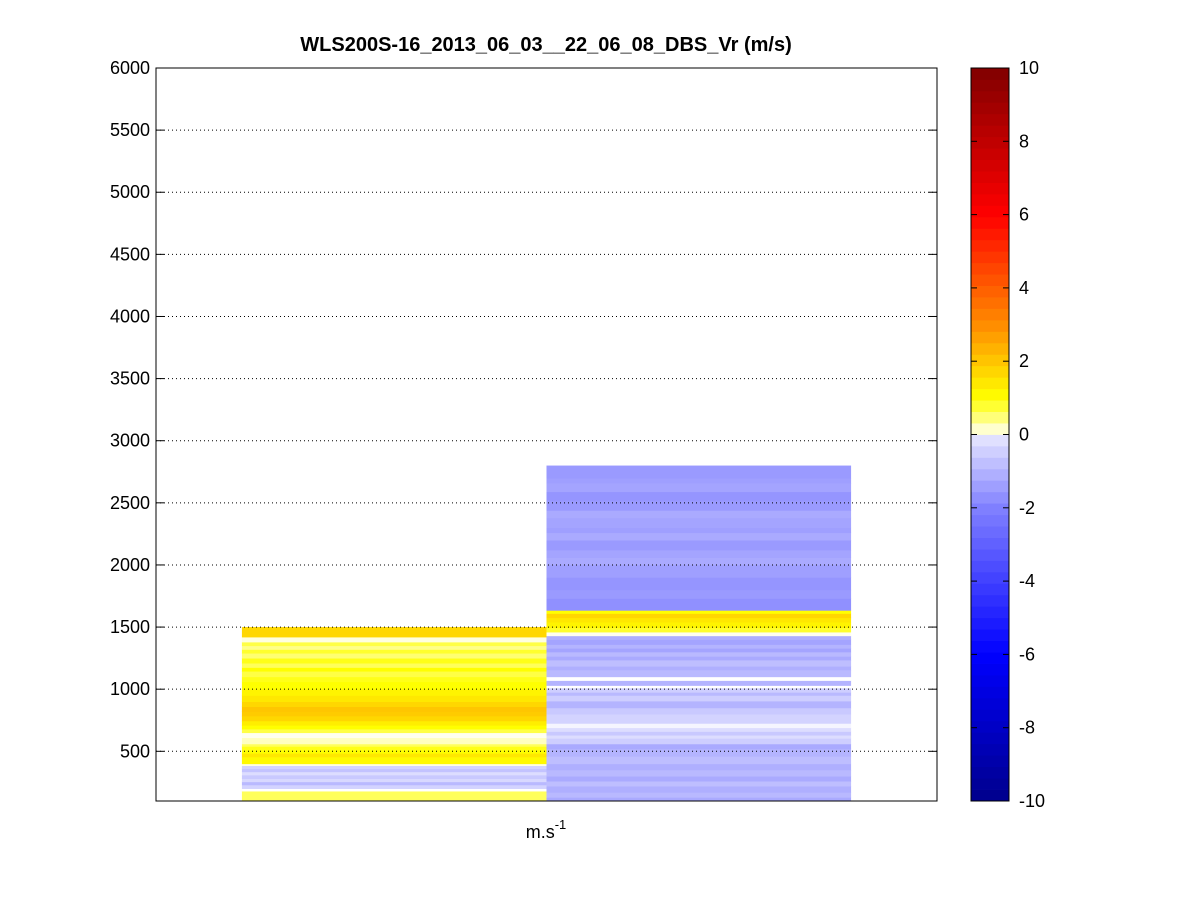 The height and width of the screenshot is (901, 1201). What do you see at coordinates (130, 68) in the screenshot?
I see `y-tick-label: 6000` at bounding box center [130, 68].